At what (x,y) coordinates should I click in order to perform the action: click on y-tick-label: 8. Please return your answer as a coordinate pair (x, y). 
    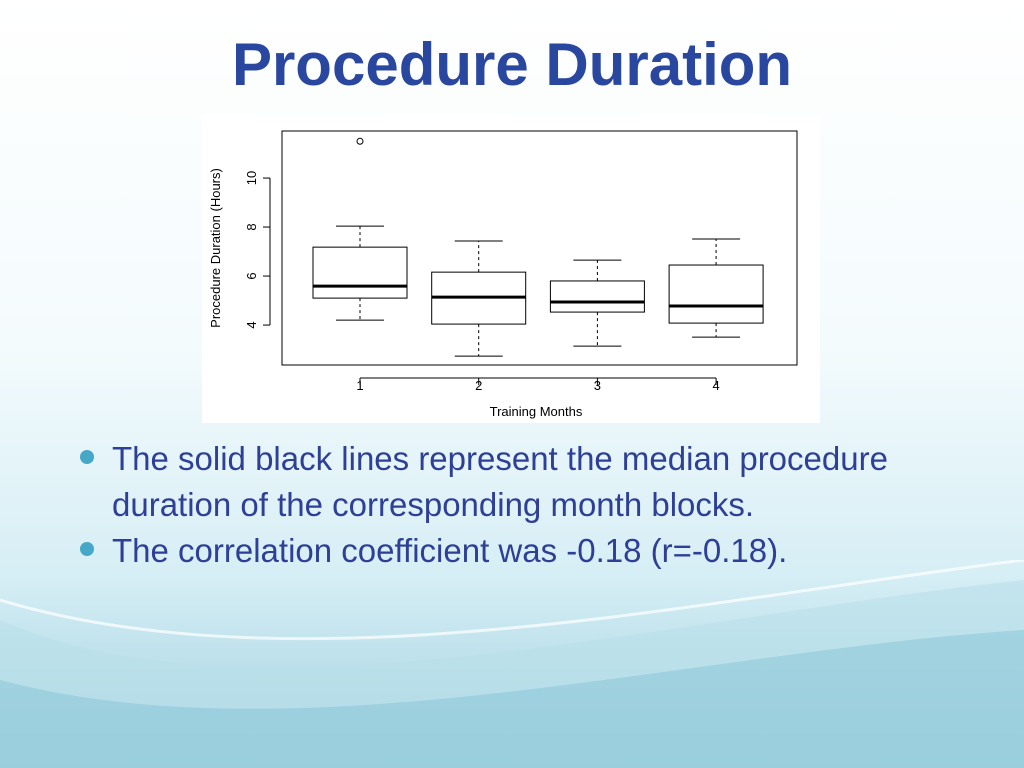
    Looking at the image, I should click on (251, 226).